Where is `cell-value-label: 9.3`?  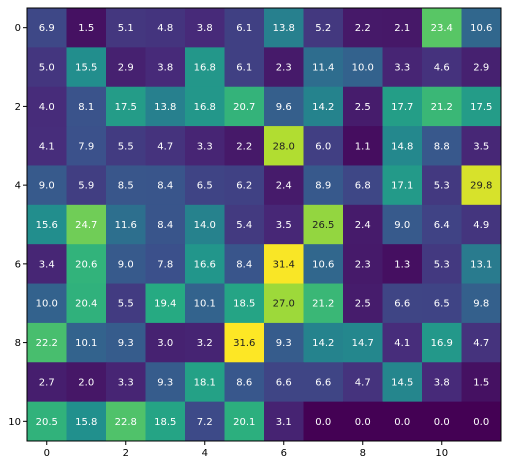 cell-value-label: 9.3 is located at coordinates (126, 343).